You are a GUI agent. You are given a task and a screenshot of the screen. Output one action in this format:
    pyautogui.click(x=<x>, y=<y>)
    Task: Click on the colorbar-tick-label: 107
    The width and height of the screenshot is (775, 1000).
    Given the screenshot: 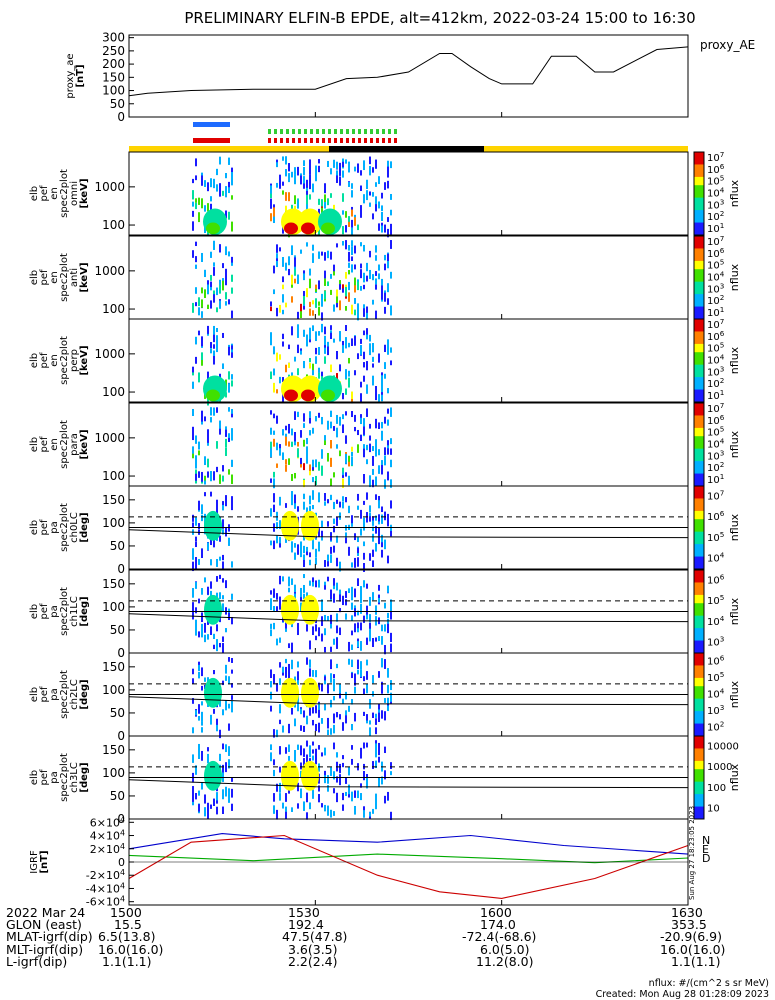 What is the action you would take?
    pyautogui.click(x=715, y=324)
    